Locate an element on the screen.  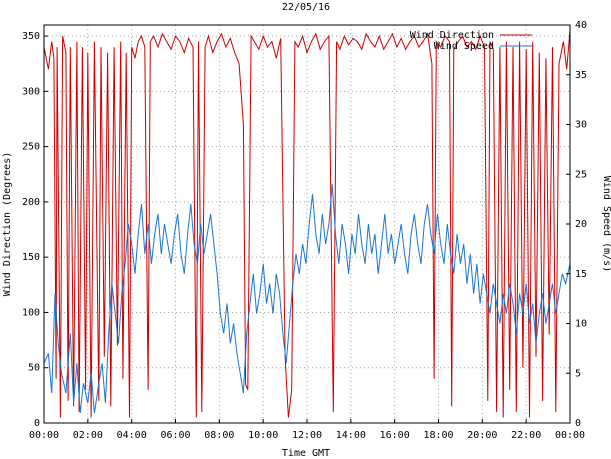
y-left-tick-label: 50 is located at coordinates (34, 368).